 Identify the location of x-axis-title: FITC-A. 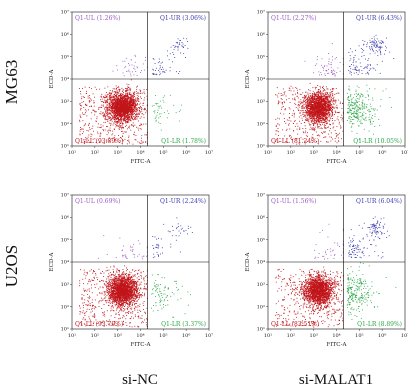
(140, 162).